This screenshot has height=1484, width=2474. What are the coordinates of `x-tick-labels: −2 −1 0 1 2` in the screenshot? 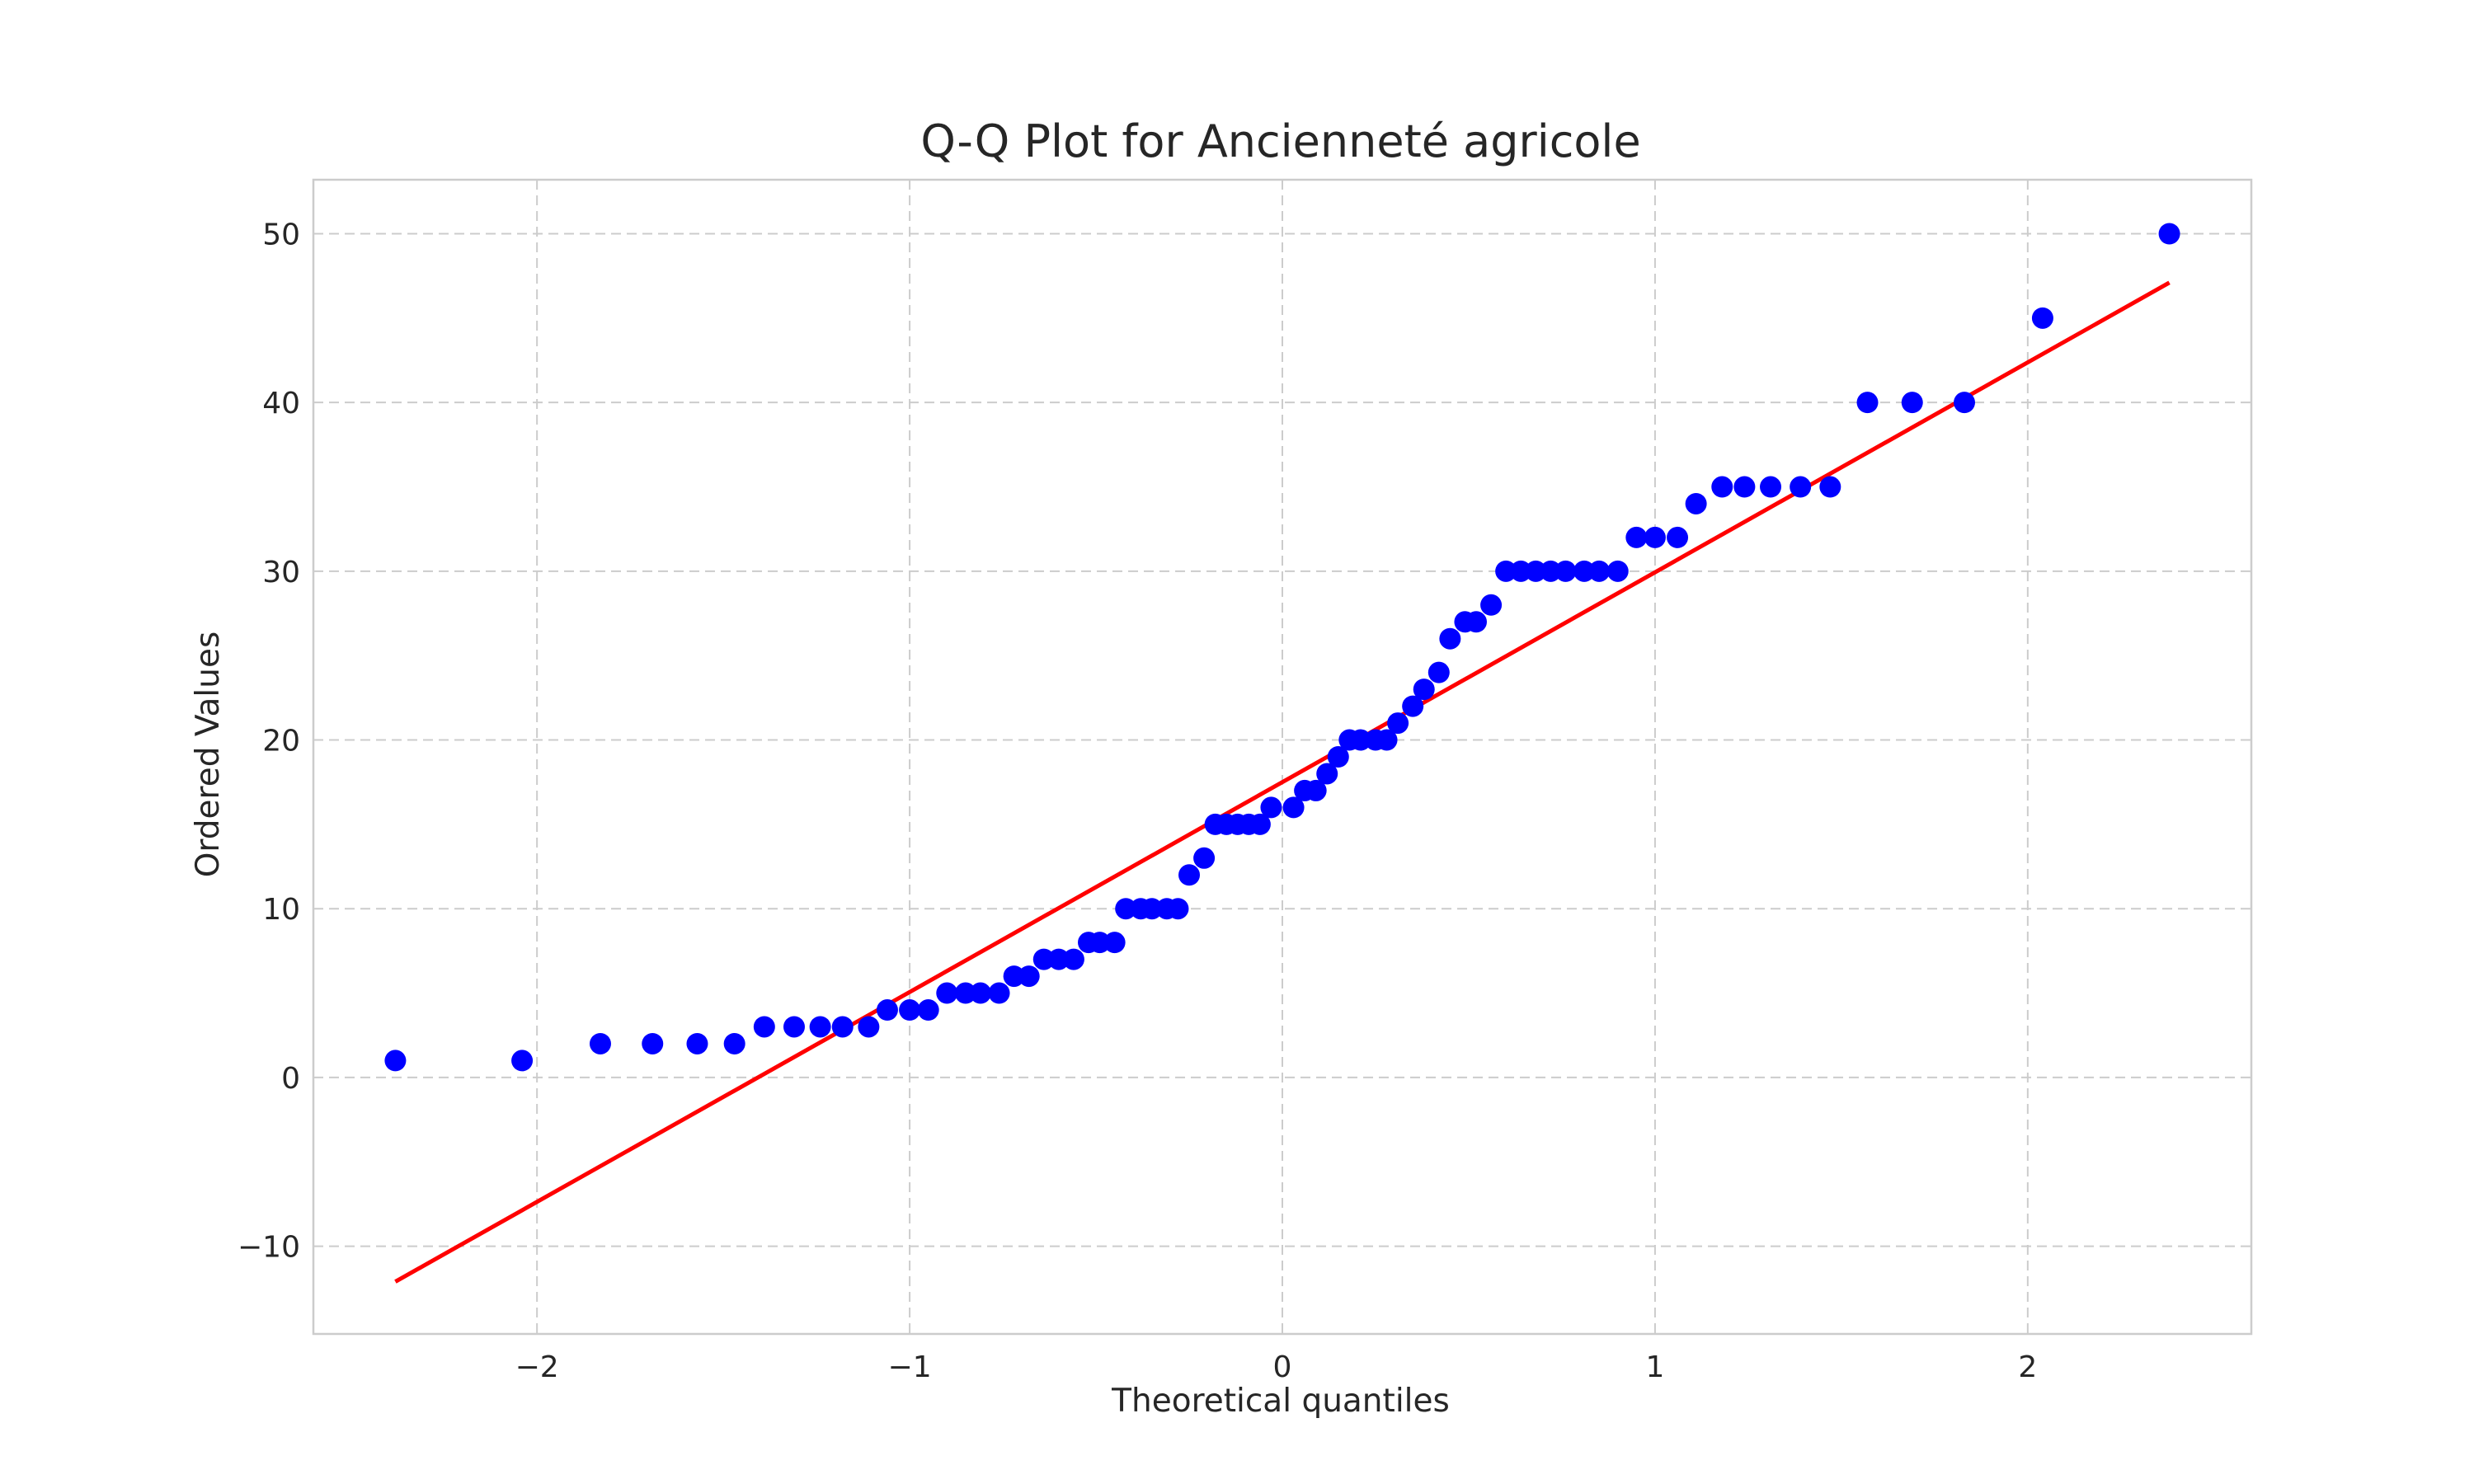 It's located at (1276, 1367).